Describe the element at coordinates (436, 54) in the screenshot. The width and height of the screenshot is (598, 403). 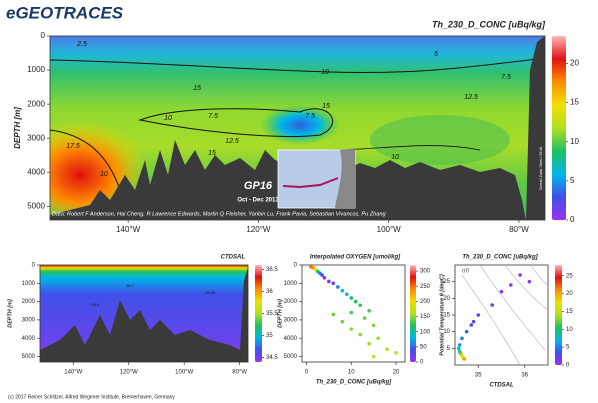
I see `contour-label: 5` at that location.